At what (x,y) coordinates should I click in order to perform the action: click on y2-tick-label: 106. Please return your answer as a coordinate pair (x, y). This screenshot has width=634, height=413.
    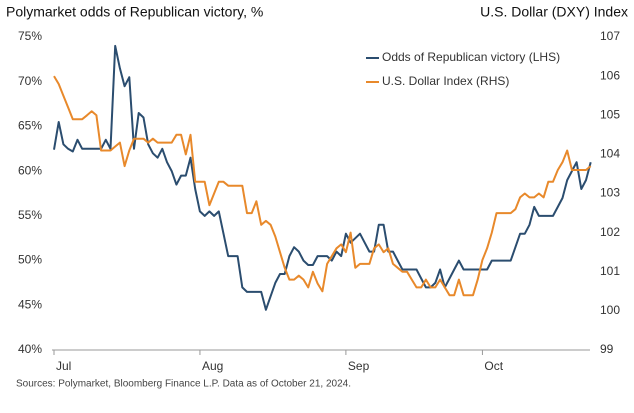
    Looking at the image, I should click on (610, 75).